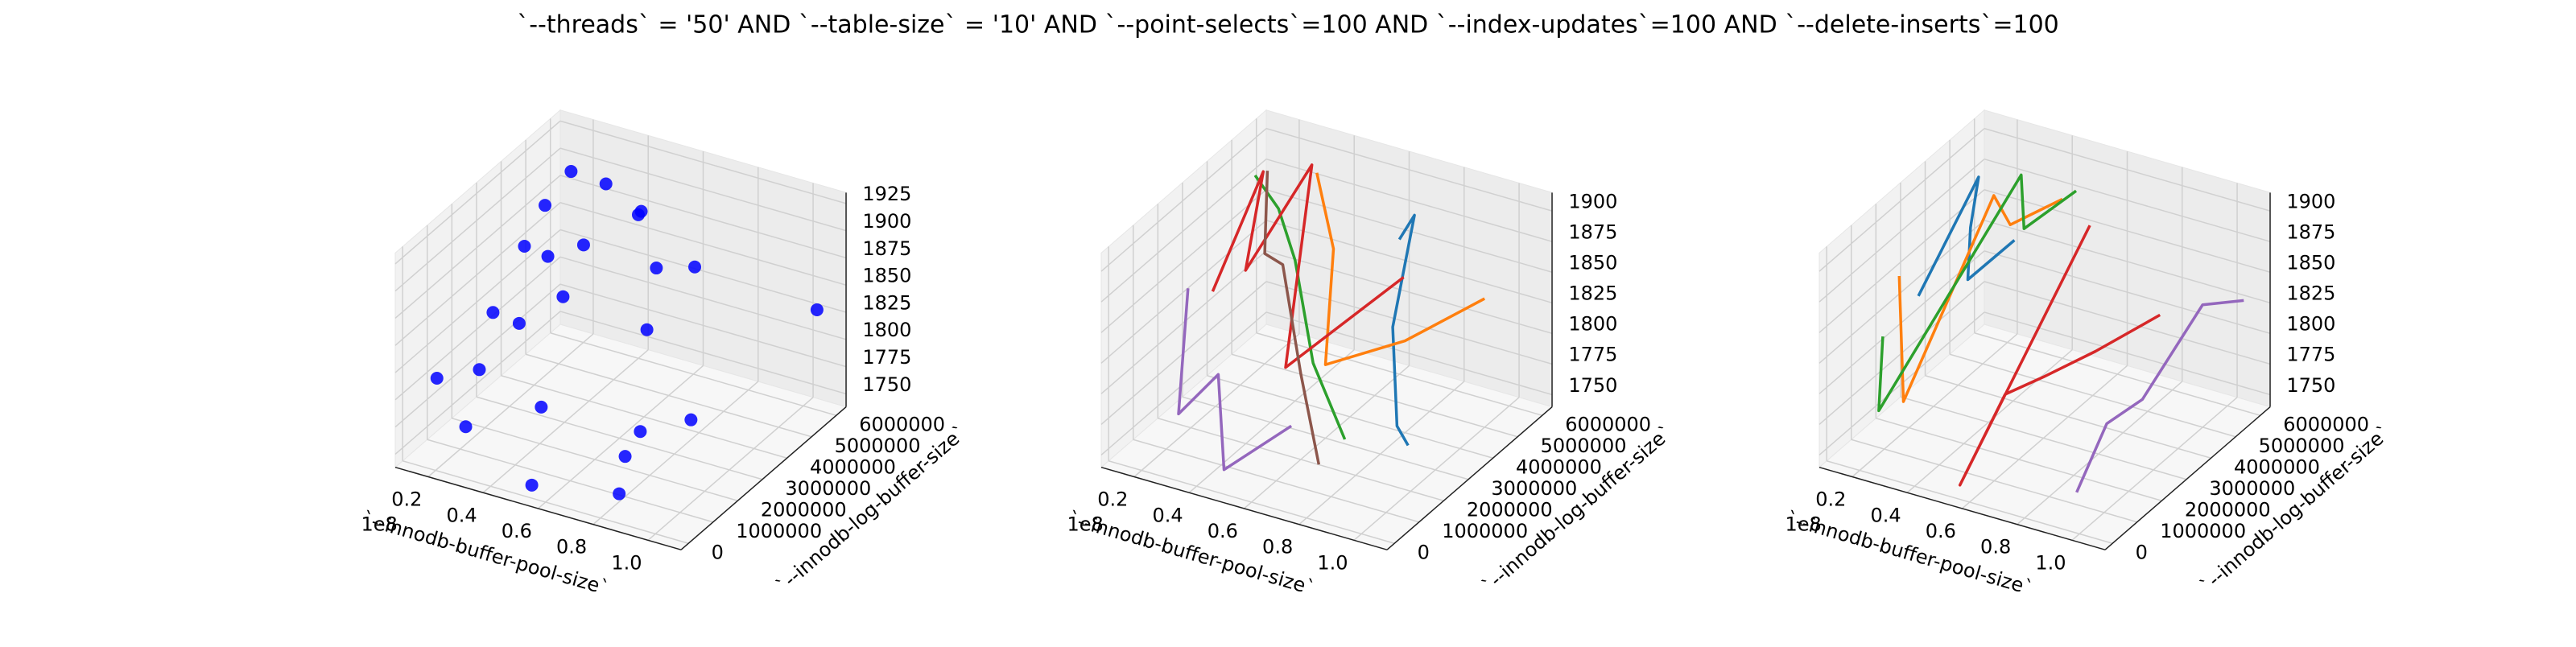 The image size is (2576, 647). What do you see at coordinates (1941, 531) in the screenshot?
I see `x-tick-label: 0.6` at bounding box center [1941, 531].